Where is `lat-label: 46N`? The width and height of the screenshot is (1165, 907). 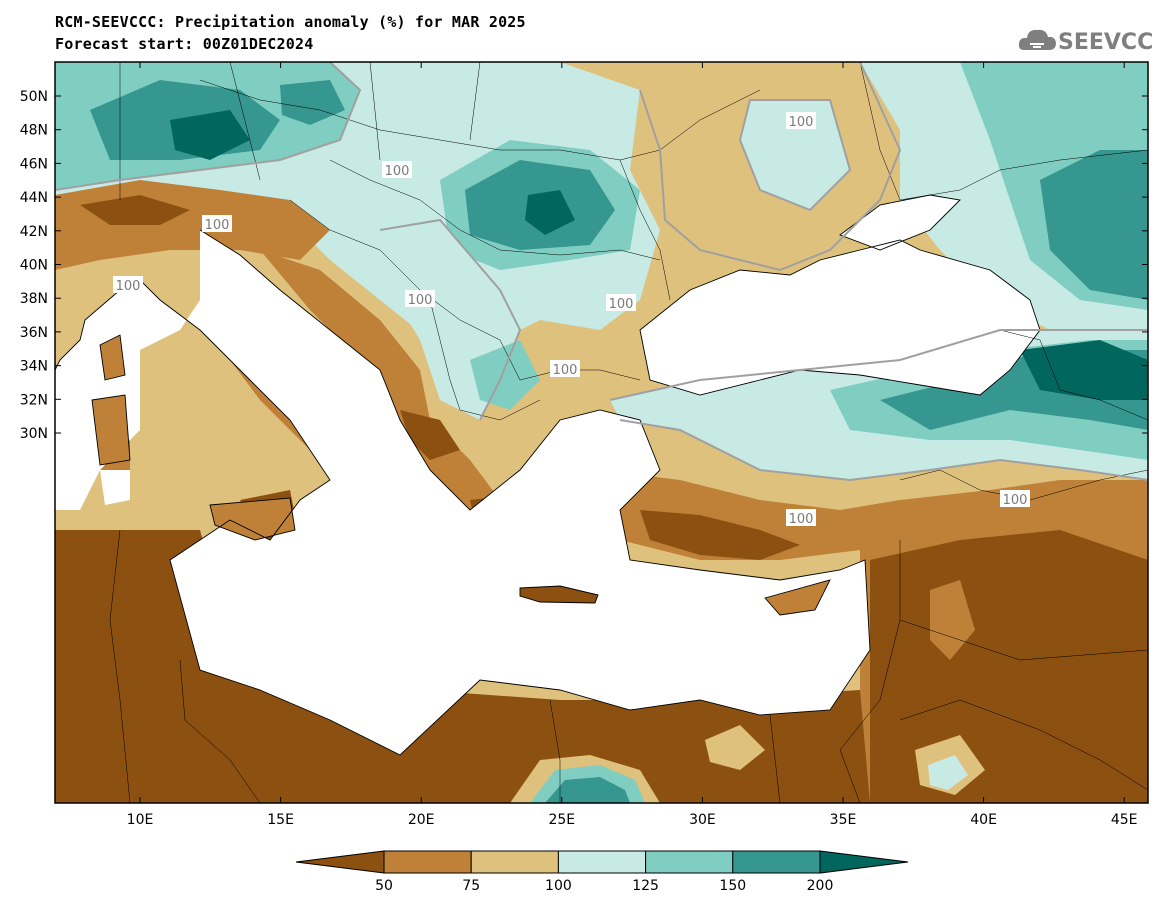
lat-label: 46N is located at coordinates (34, 164).